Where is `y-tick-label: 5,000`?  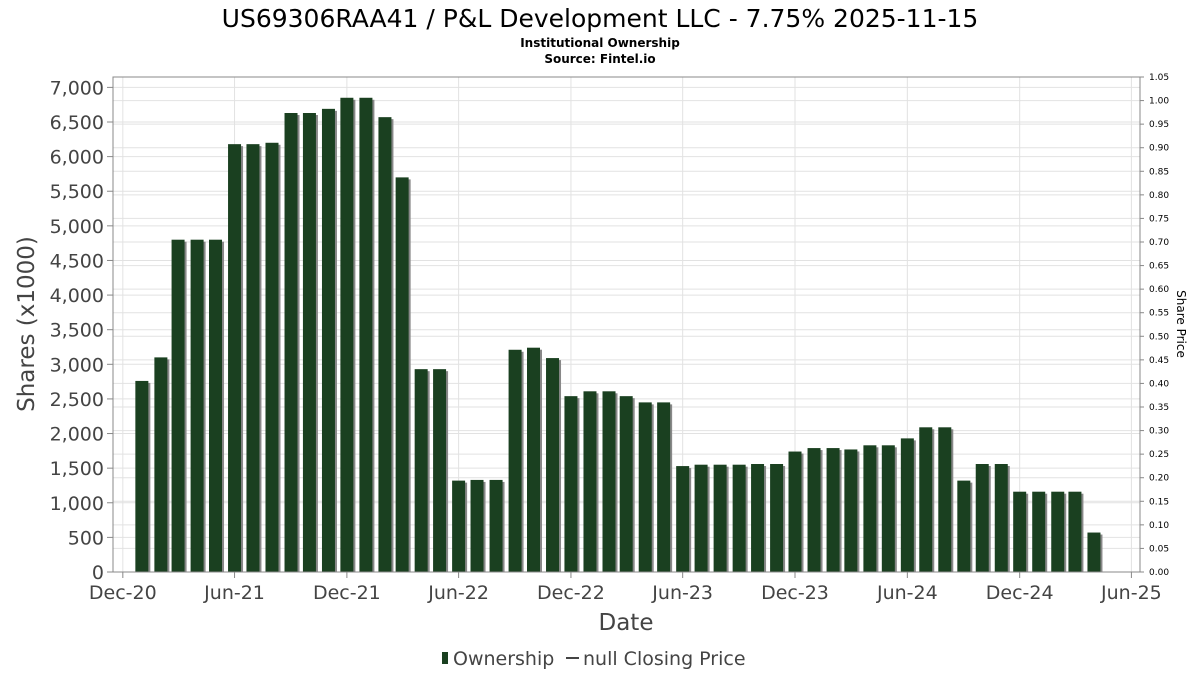 y-tick-label: 5,000 is located at coordinates (77, 227).